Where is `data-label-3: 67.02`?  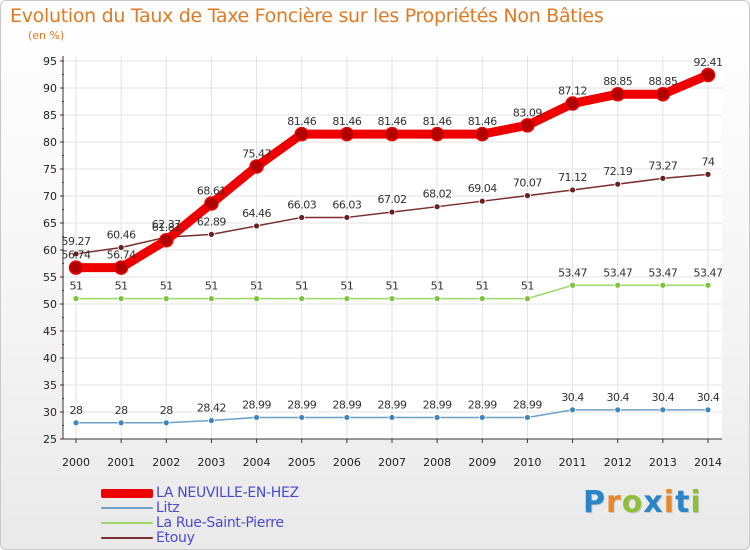
data-label-3: 67.02 is located at coordinates (392, 199).